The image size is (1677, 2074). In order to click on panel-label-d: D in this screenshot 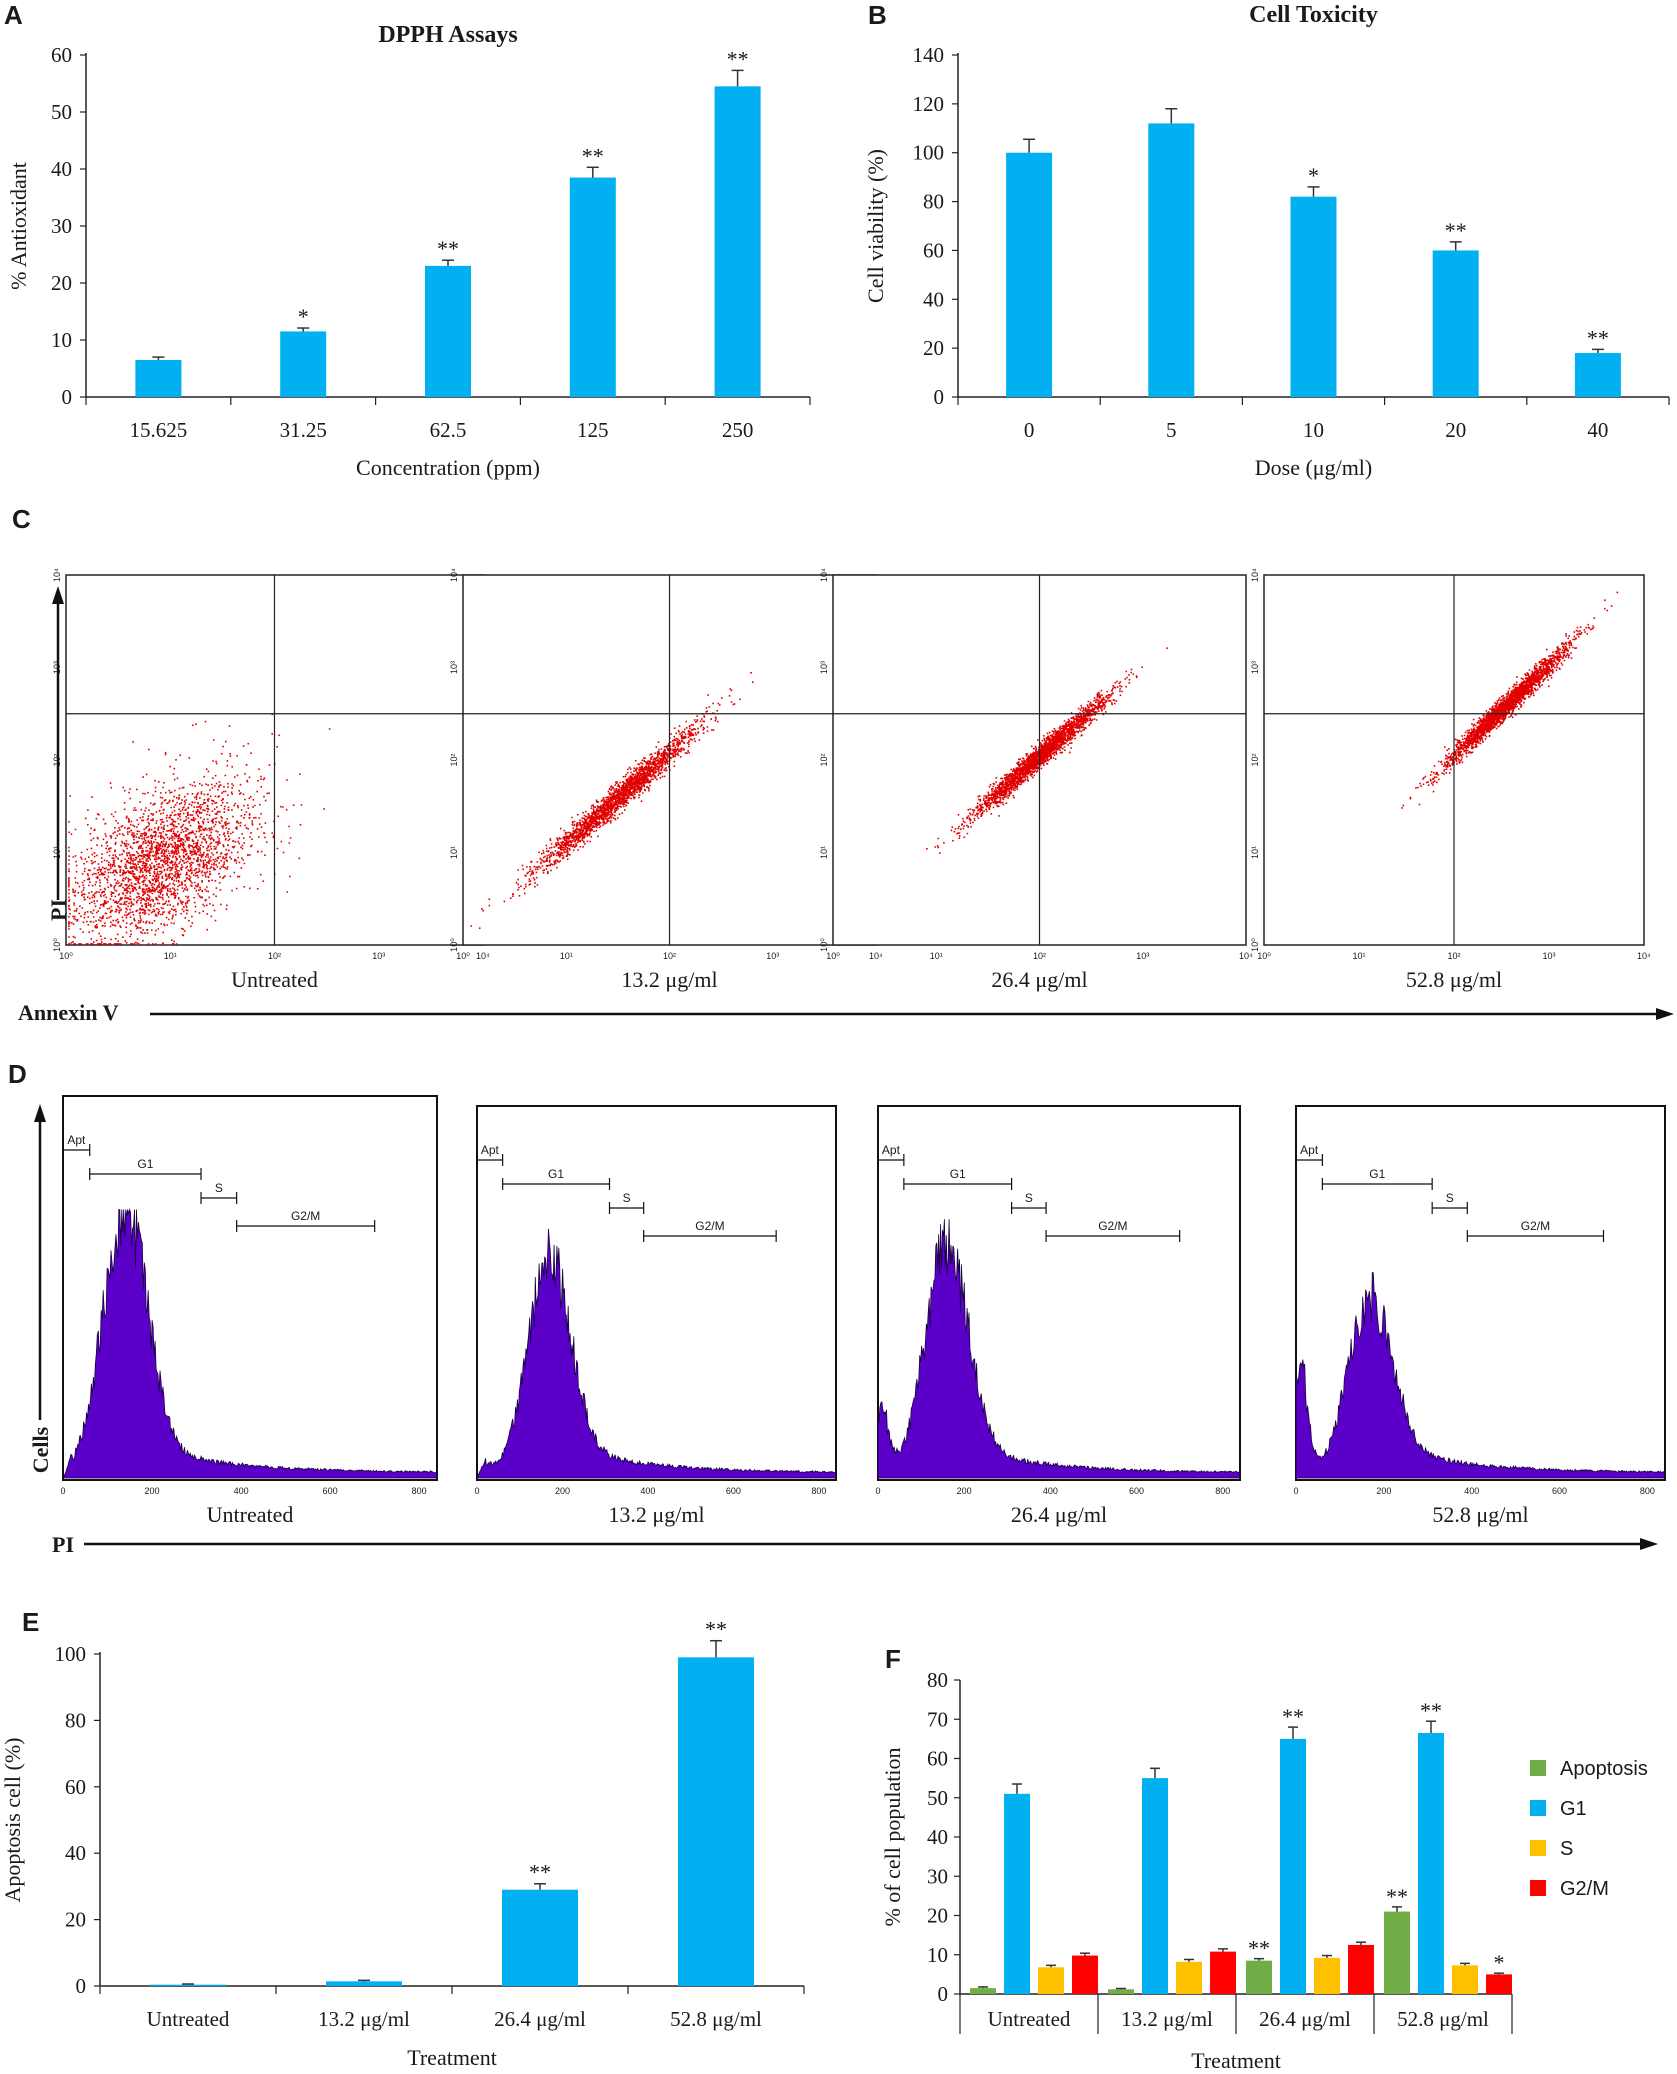, I will do `click(17, 1074)`.